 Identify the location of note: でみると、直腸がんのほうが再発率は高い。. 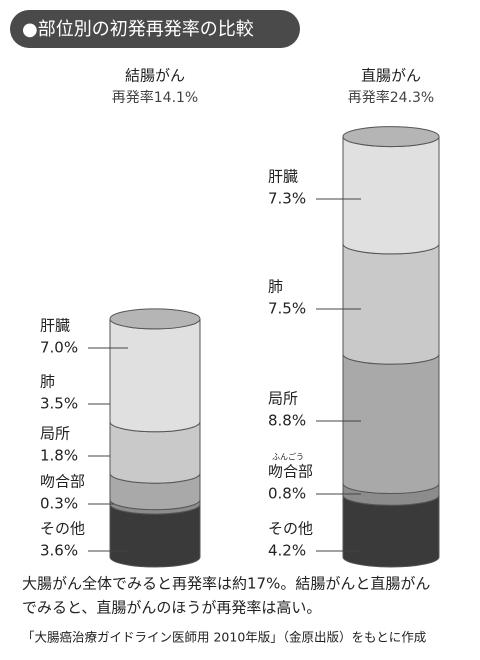
(171, 608).